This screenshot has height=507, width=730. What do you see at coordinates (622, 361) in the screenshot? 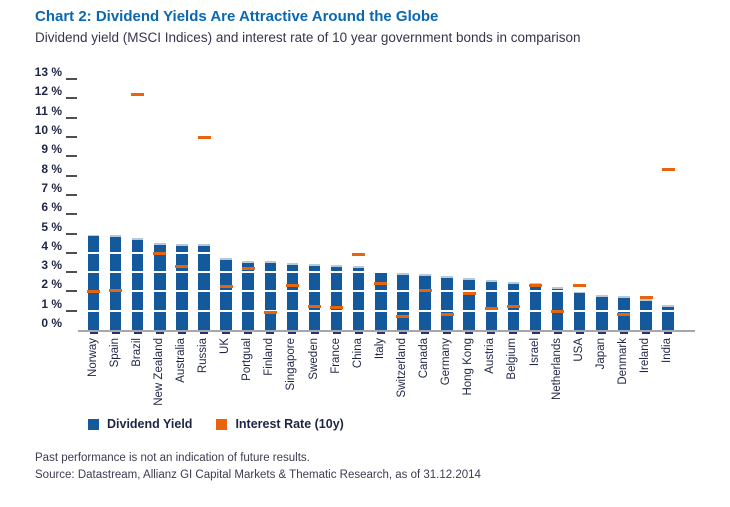
I see `x-axis-label: Denmark` at bounding box center [622, 361].